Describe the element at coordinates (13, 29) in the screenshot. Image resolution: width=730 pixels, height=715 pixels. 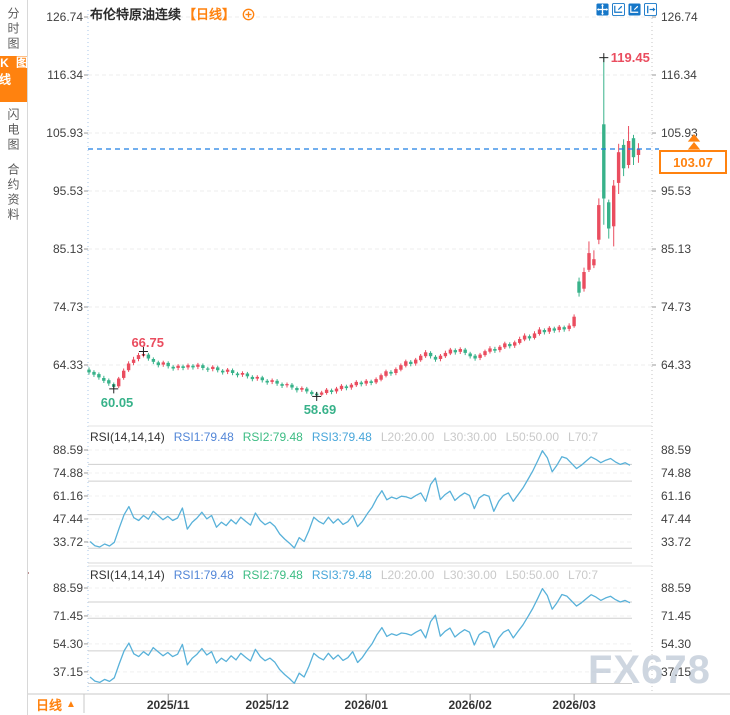
I see `sidebar-item-time-share-chart: 分时图` at that location.